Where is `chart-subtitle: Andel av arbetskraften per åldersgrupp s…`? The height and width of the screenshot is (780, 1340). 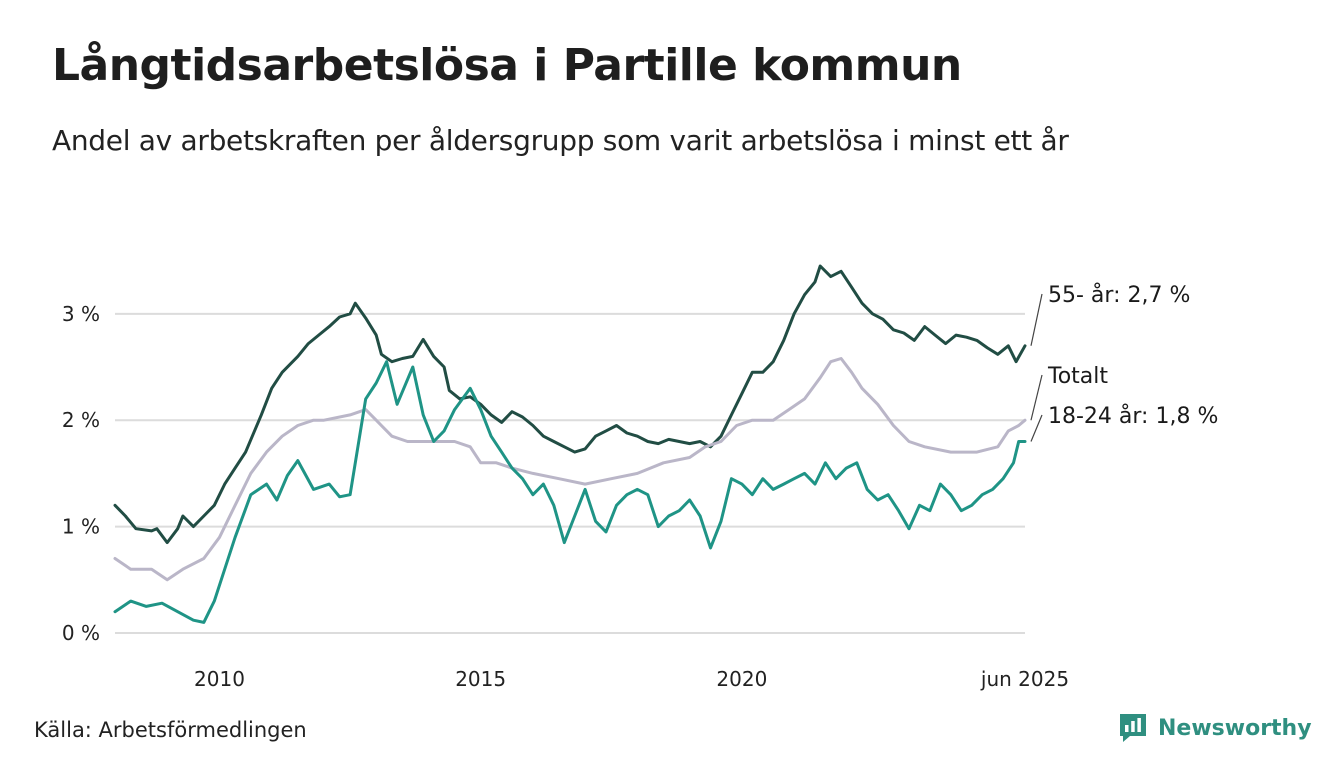
chart-subtitle: Andel av arbetskraften per åldersgrupp s… is located at coordinates (560, 140).